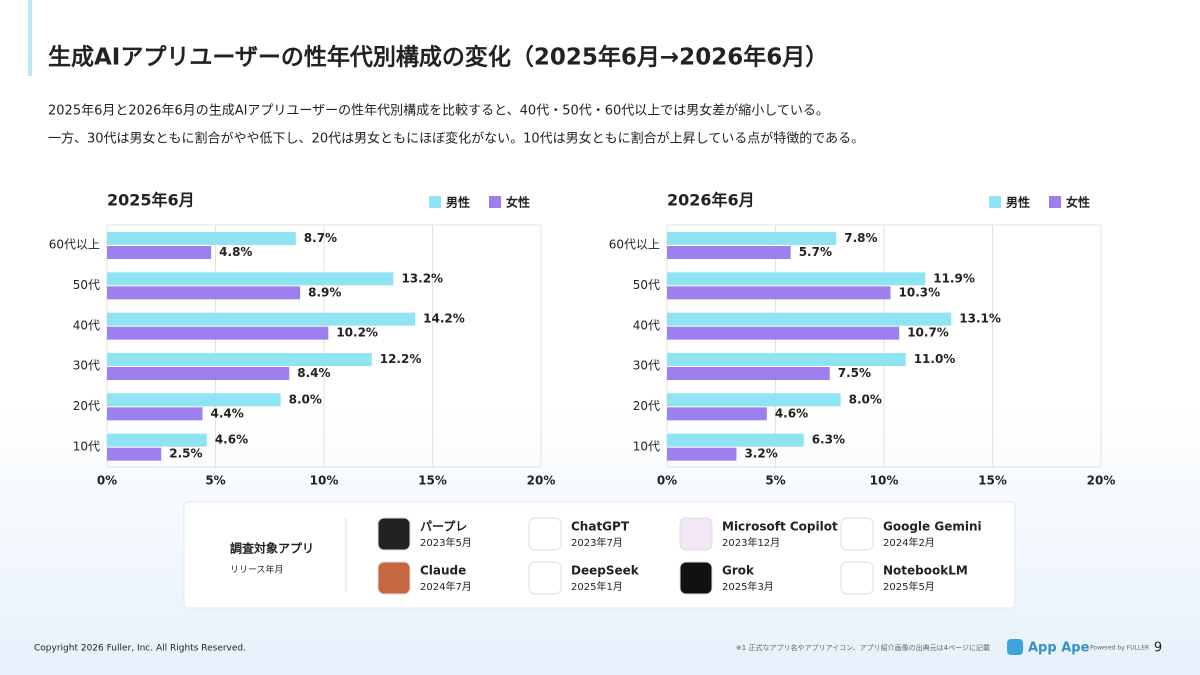 The height and width of the screenshot is (675, 1200). What do you see at coordinates (422, 278) in the screenshot?
I see `value-label: 13.2%` at bounding box center [422, 278].